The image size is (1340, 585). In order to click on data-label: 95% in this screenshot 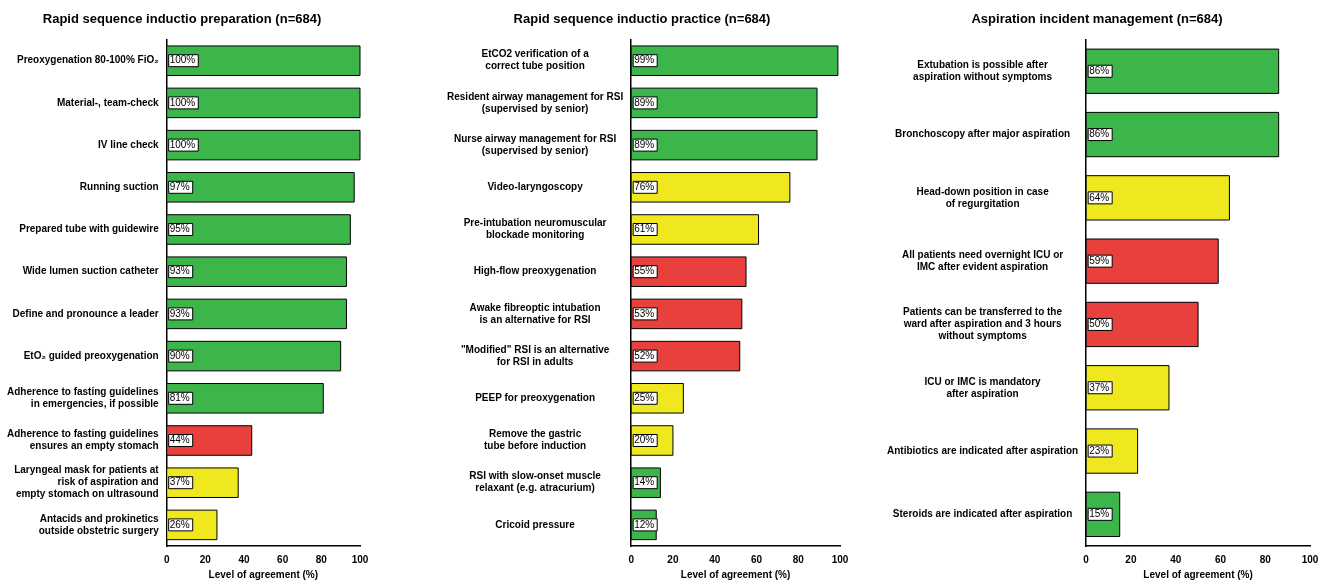, I will do `click(179, 229)`.